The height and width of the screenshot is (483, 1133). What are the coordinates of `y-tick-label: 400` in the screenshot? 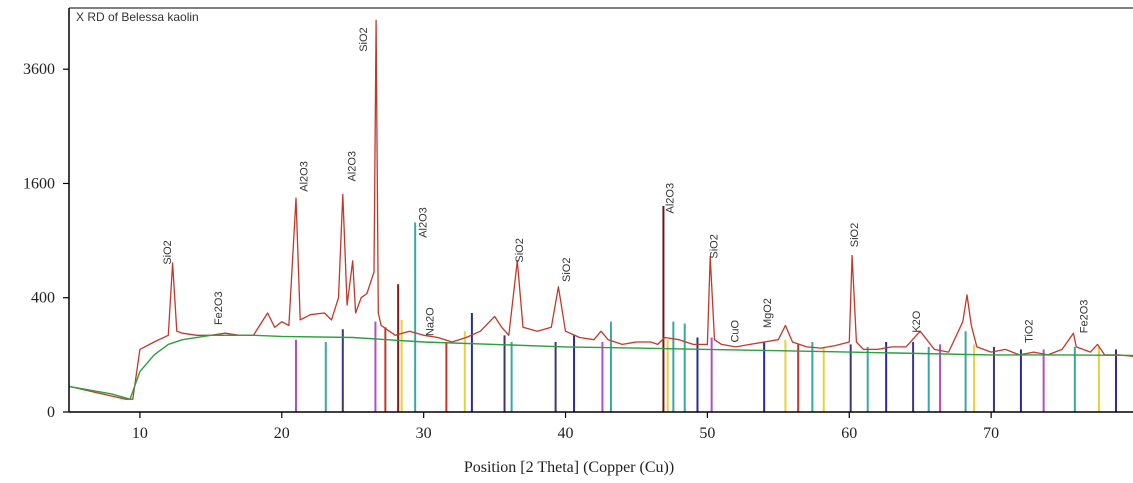 It's located at (43, 298).